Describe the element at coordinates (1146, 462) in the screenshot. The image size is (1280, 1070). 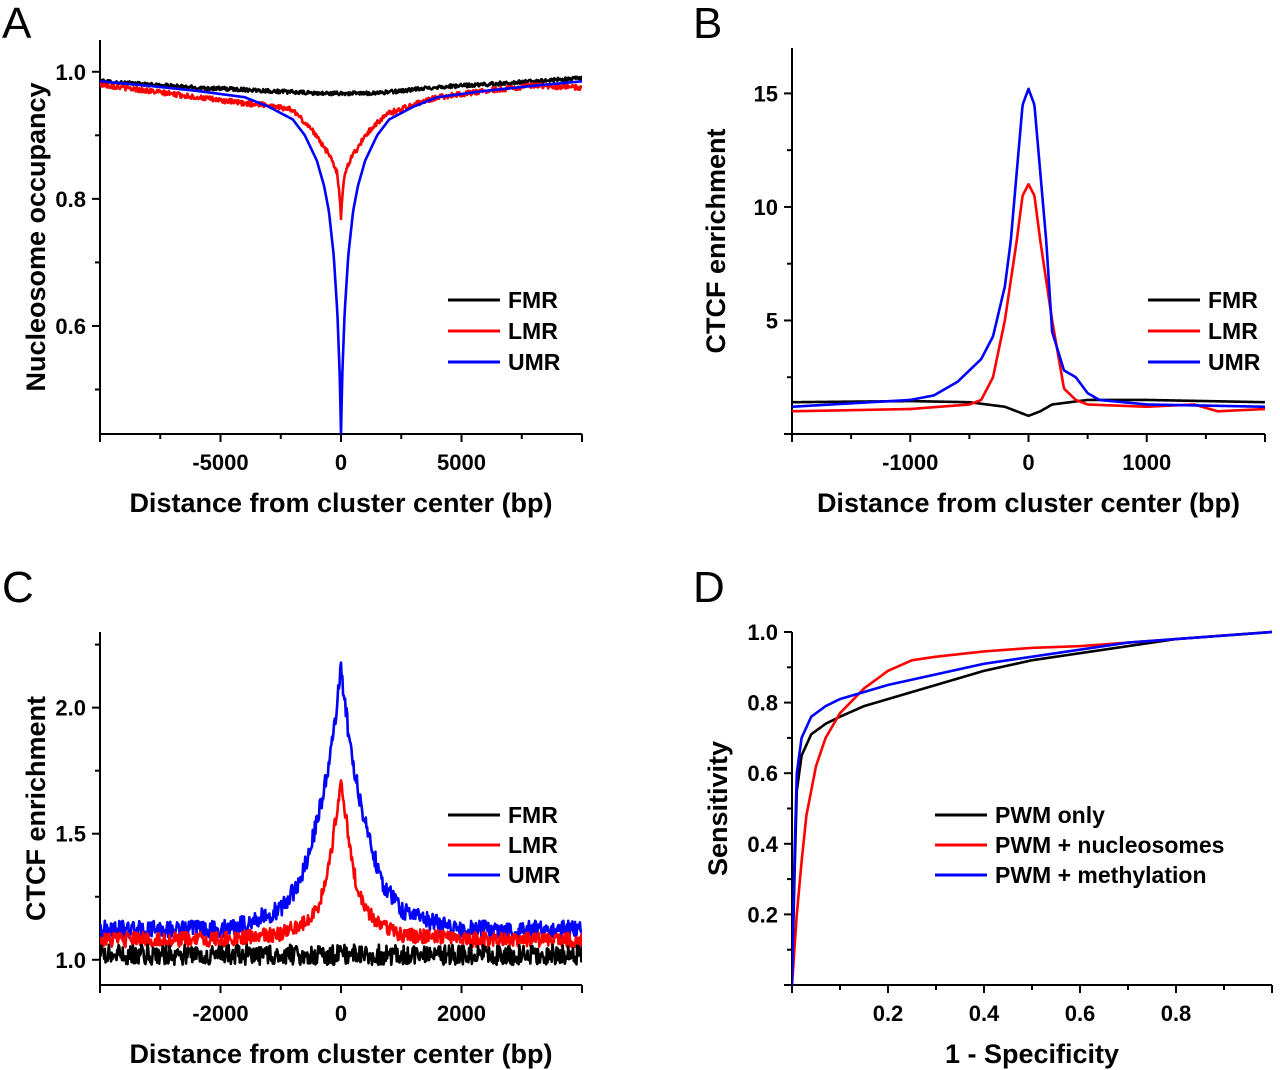
I see `x-tick-label: 1000` at that location.